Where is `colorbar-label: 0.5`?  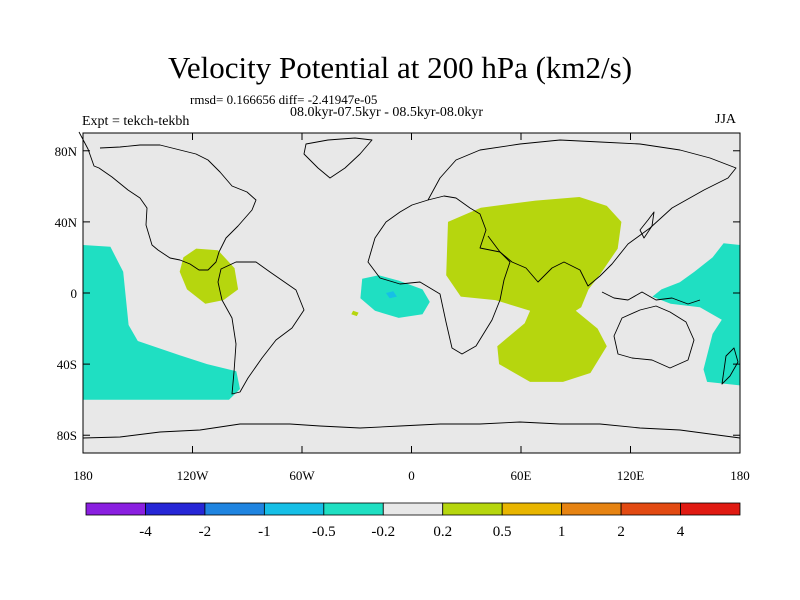
colorbar-label: 0.5 is located at coordinates (502, 532).